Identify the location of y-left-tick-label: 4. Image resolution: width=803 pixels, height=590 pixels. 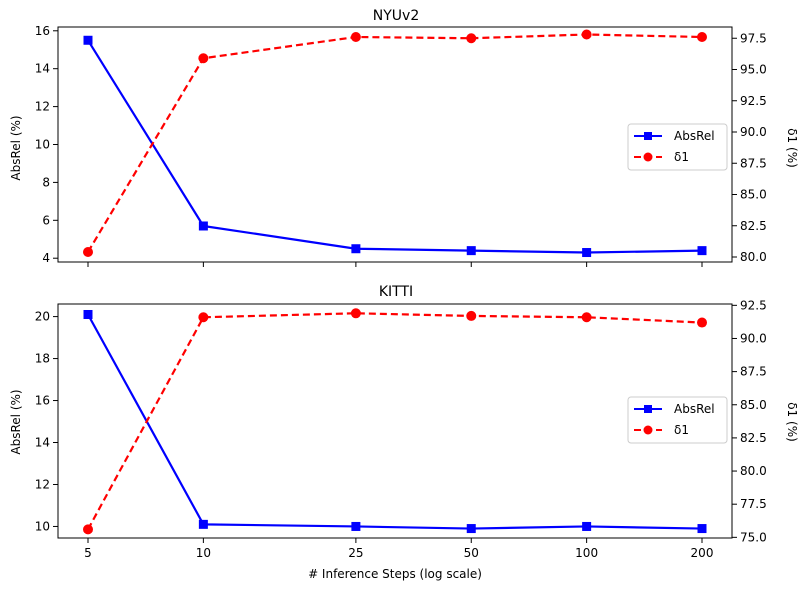
(46, 258).